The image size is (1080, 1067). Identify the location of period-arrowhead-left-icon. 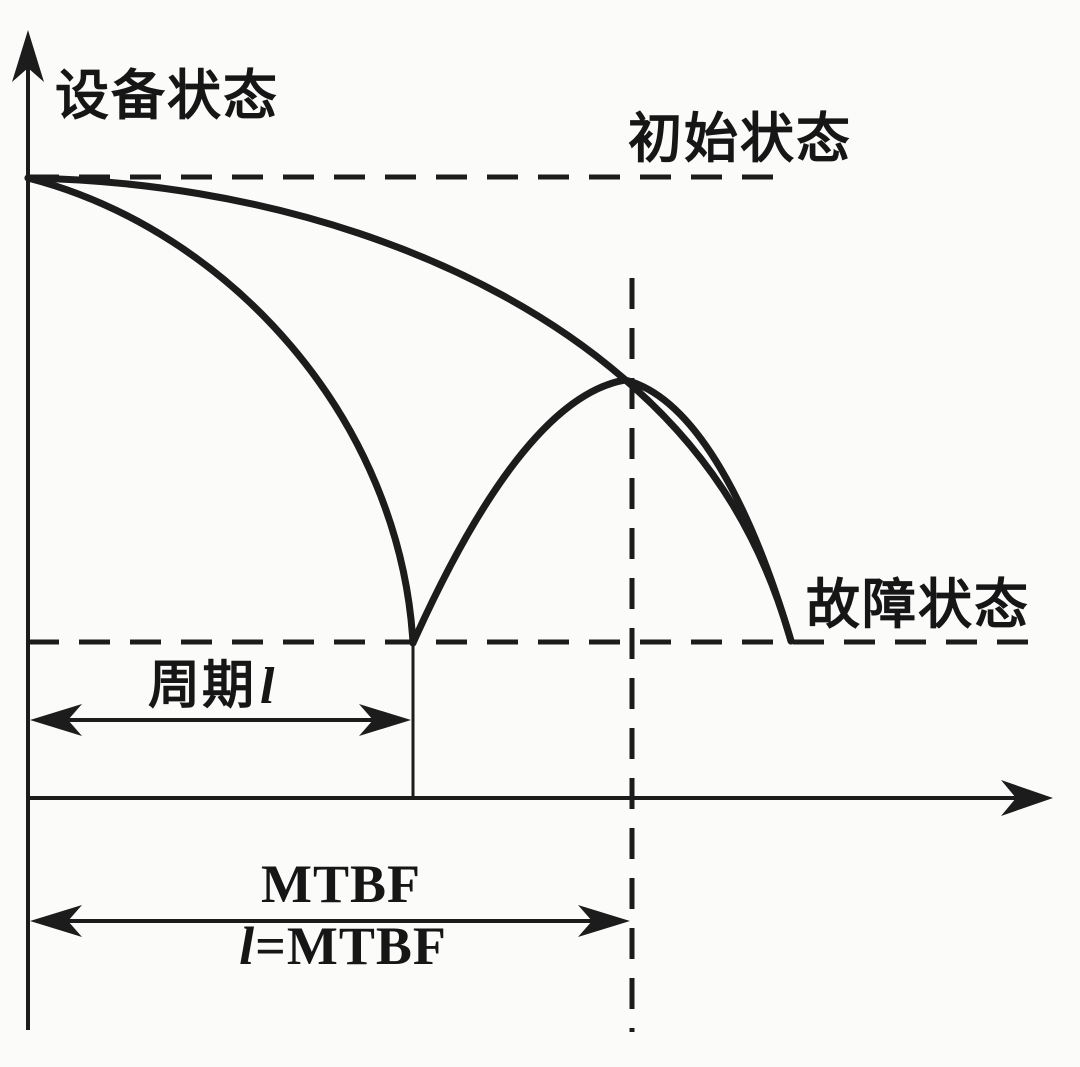
(56, 720).